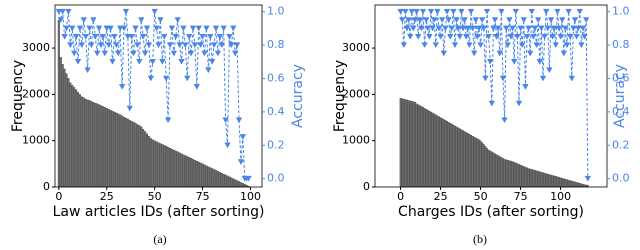 This screenshot has width=640, height=250. I want to click on y2-tick-label: 0.8, so click(276, 44).